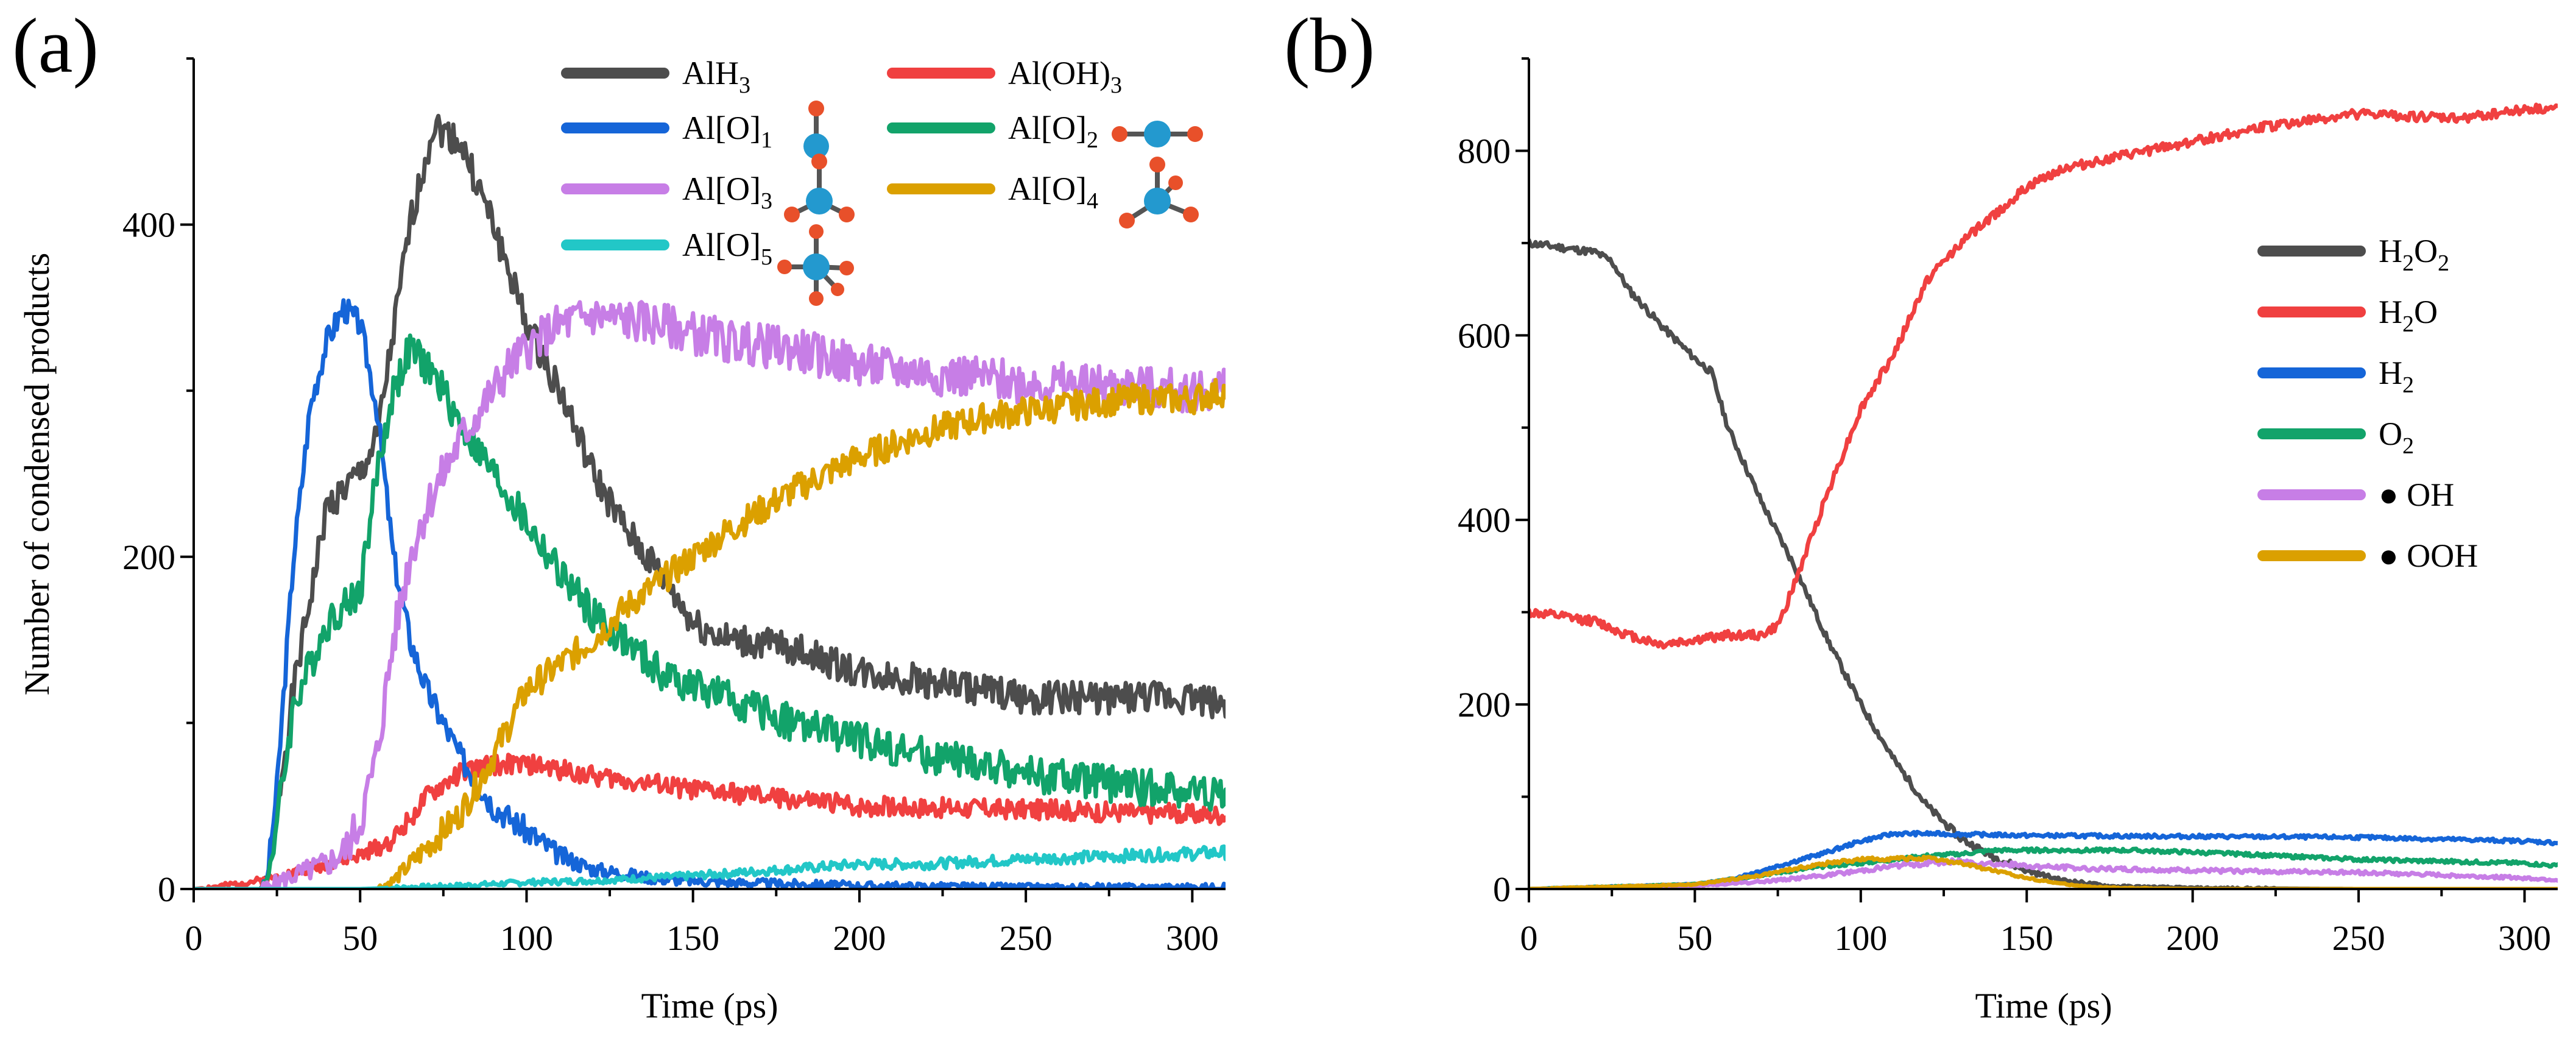  I want to click on panel-a-x-ticks: 0 50 100 150 200 250 300, so click(702, 924).